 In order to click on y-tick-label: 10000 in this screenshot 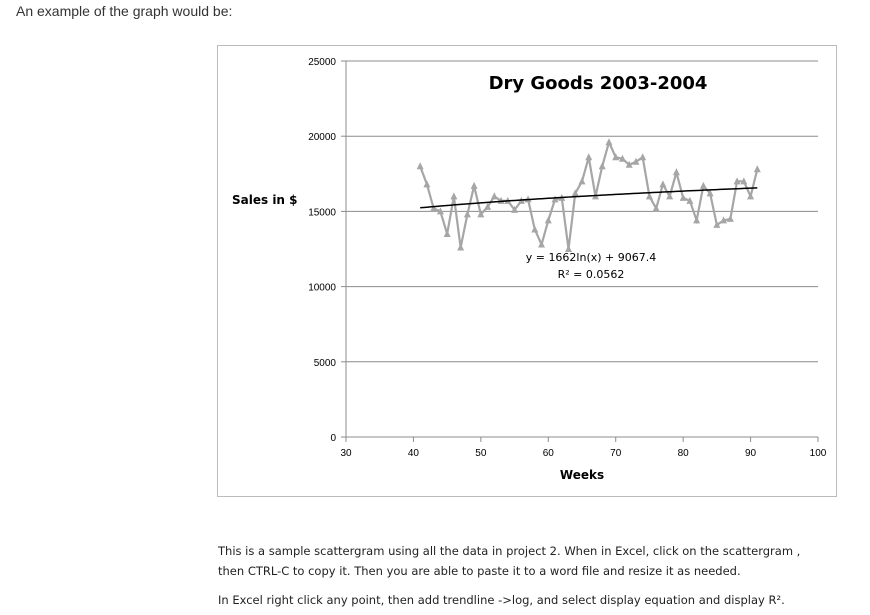, I will do `click(322, 288)`.